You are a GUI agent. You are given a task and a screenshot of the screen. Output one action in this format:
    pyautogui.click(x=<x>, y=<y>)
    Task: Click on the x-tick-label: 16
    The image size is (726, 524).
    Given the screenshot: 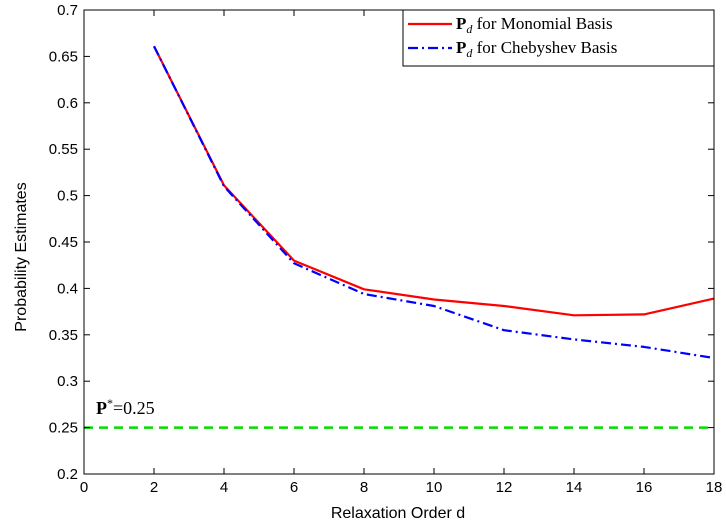 What is the action you would take?
    pyautogui.click(x=644, y=487)
    